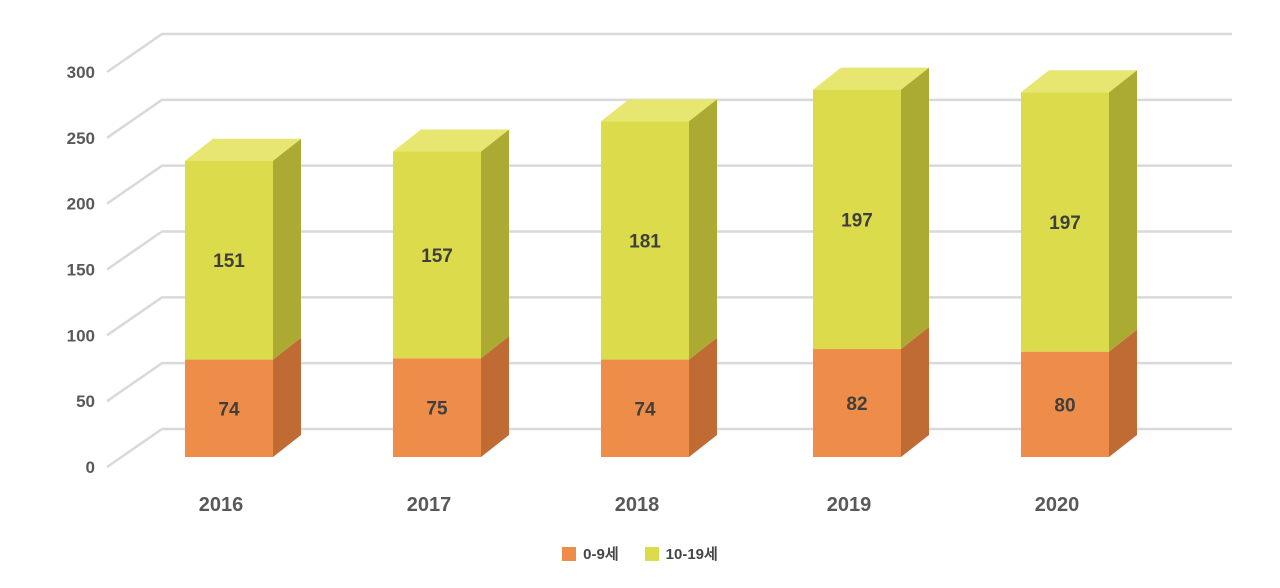 This screenshot has width=1280, height=588. Describe the element at coordinates (849, 505) in the screenshot. I see `category-label: 2019` at that location.